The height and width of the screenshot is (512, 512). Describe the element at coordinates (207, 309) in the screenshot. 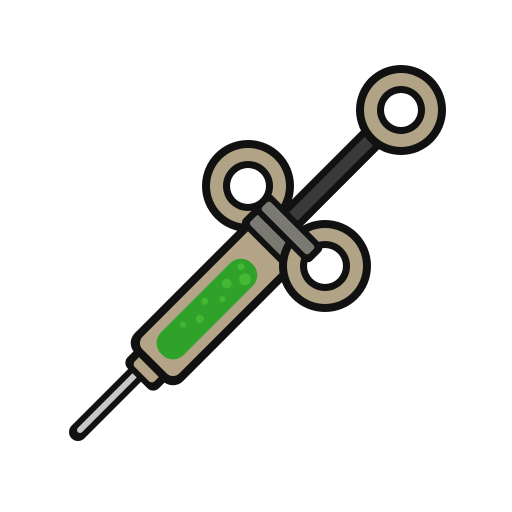

I see `liquid` at that location.